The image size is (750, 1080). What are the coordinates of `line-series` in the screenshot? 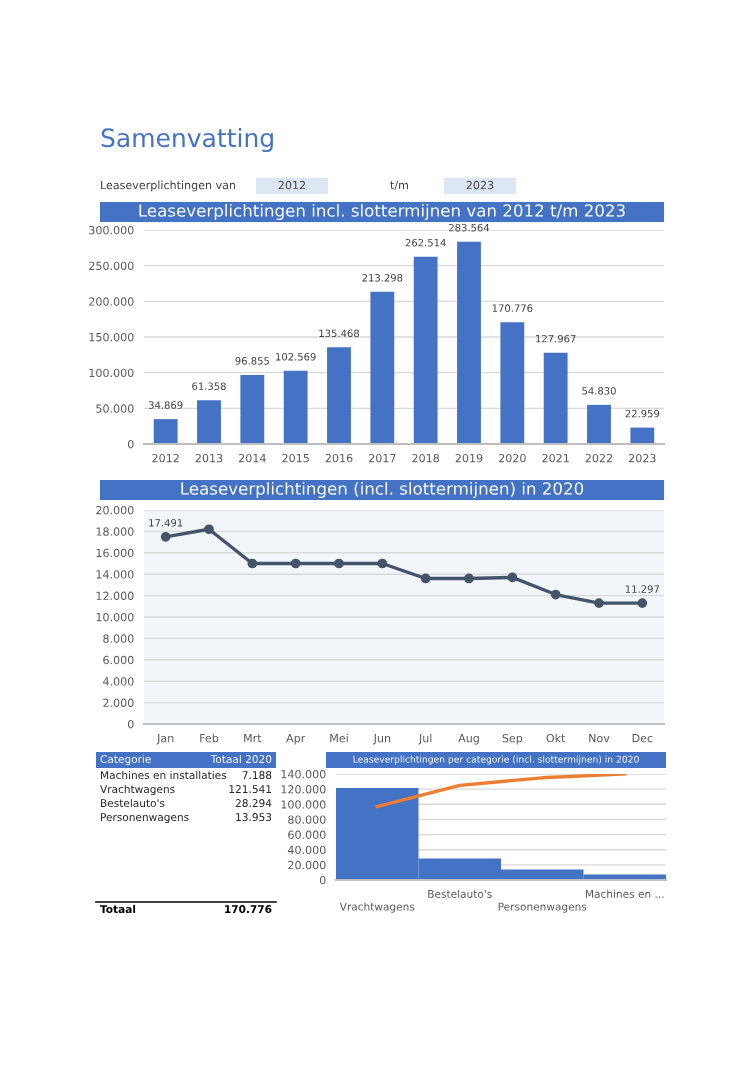 It's located at (501, 791).